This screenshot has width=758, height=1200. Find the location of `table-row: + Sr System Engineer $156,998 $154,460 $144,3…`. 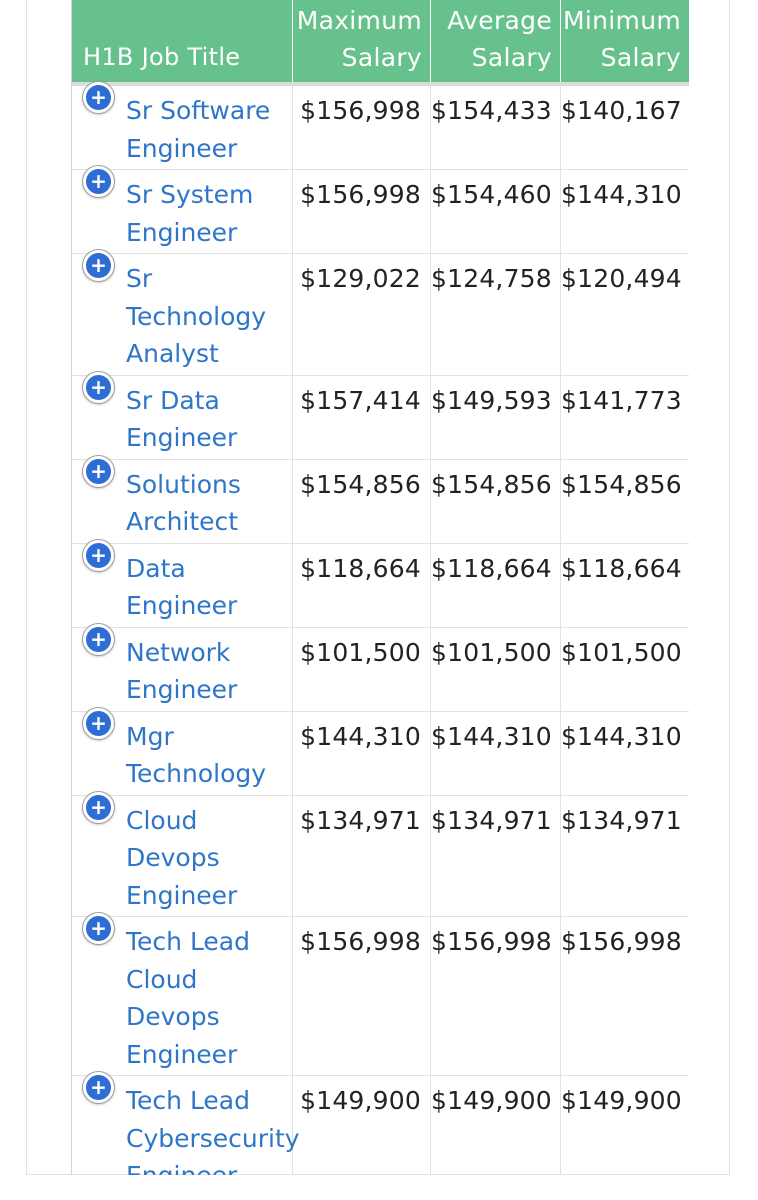

table-row: + Sr System Engineer $156,998 $154,460 $144,3… is located at coordinates (380, 210).